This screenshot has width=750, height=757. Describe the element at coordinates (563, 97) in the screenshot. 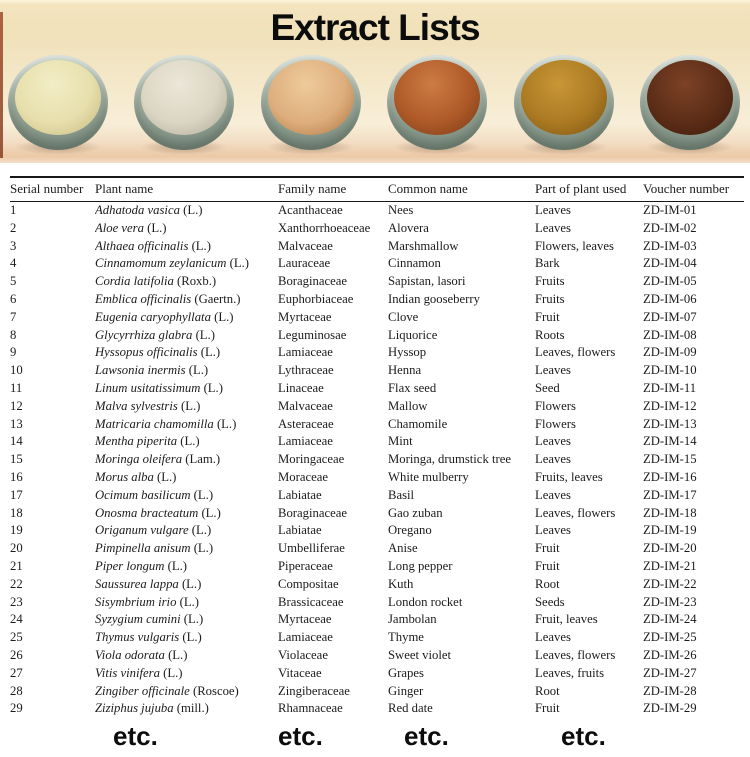

I see `golden-ochre-powder` at that location.